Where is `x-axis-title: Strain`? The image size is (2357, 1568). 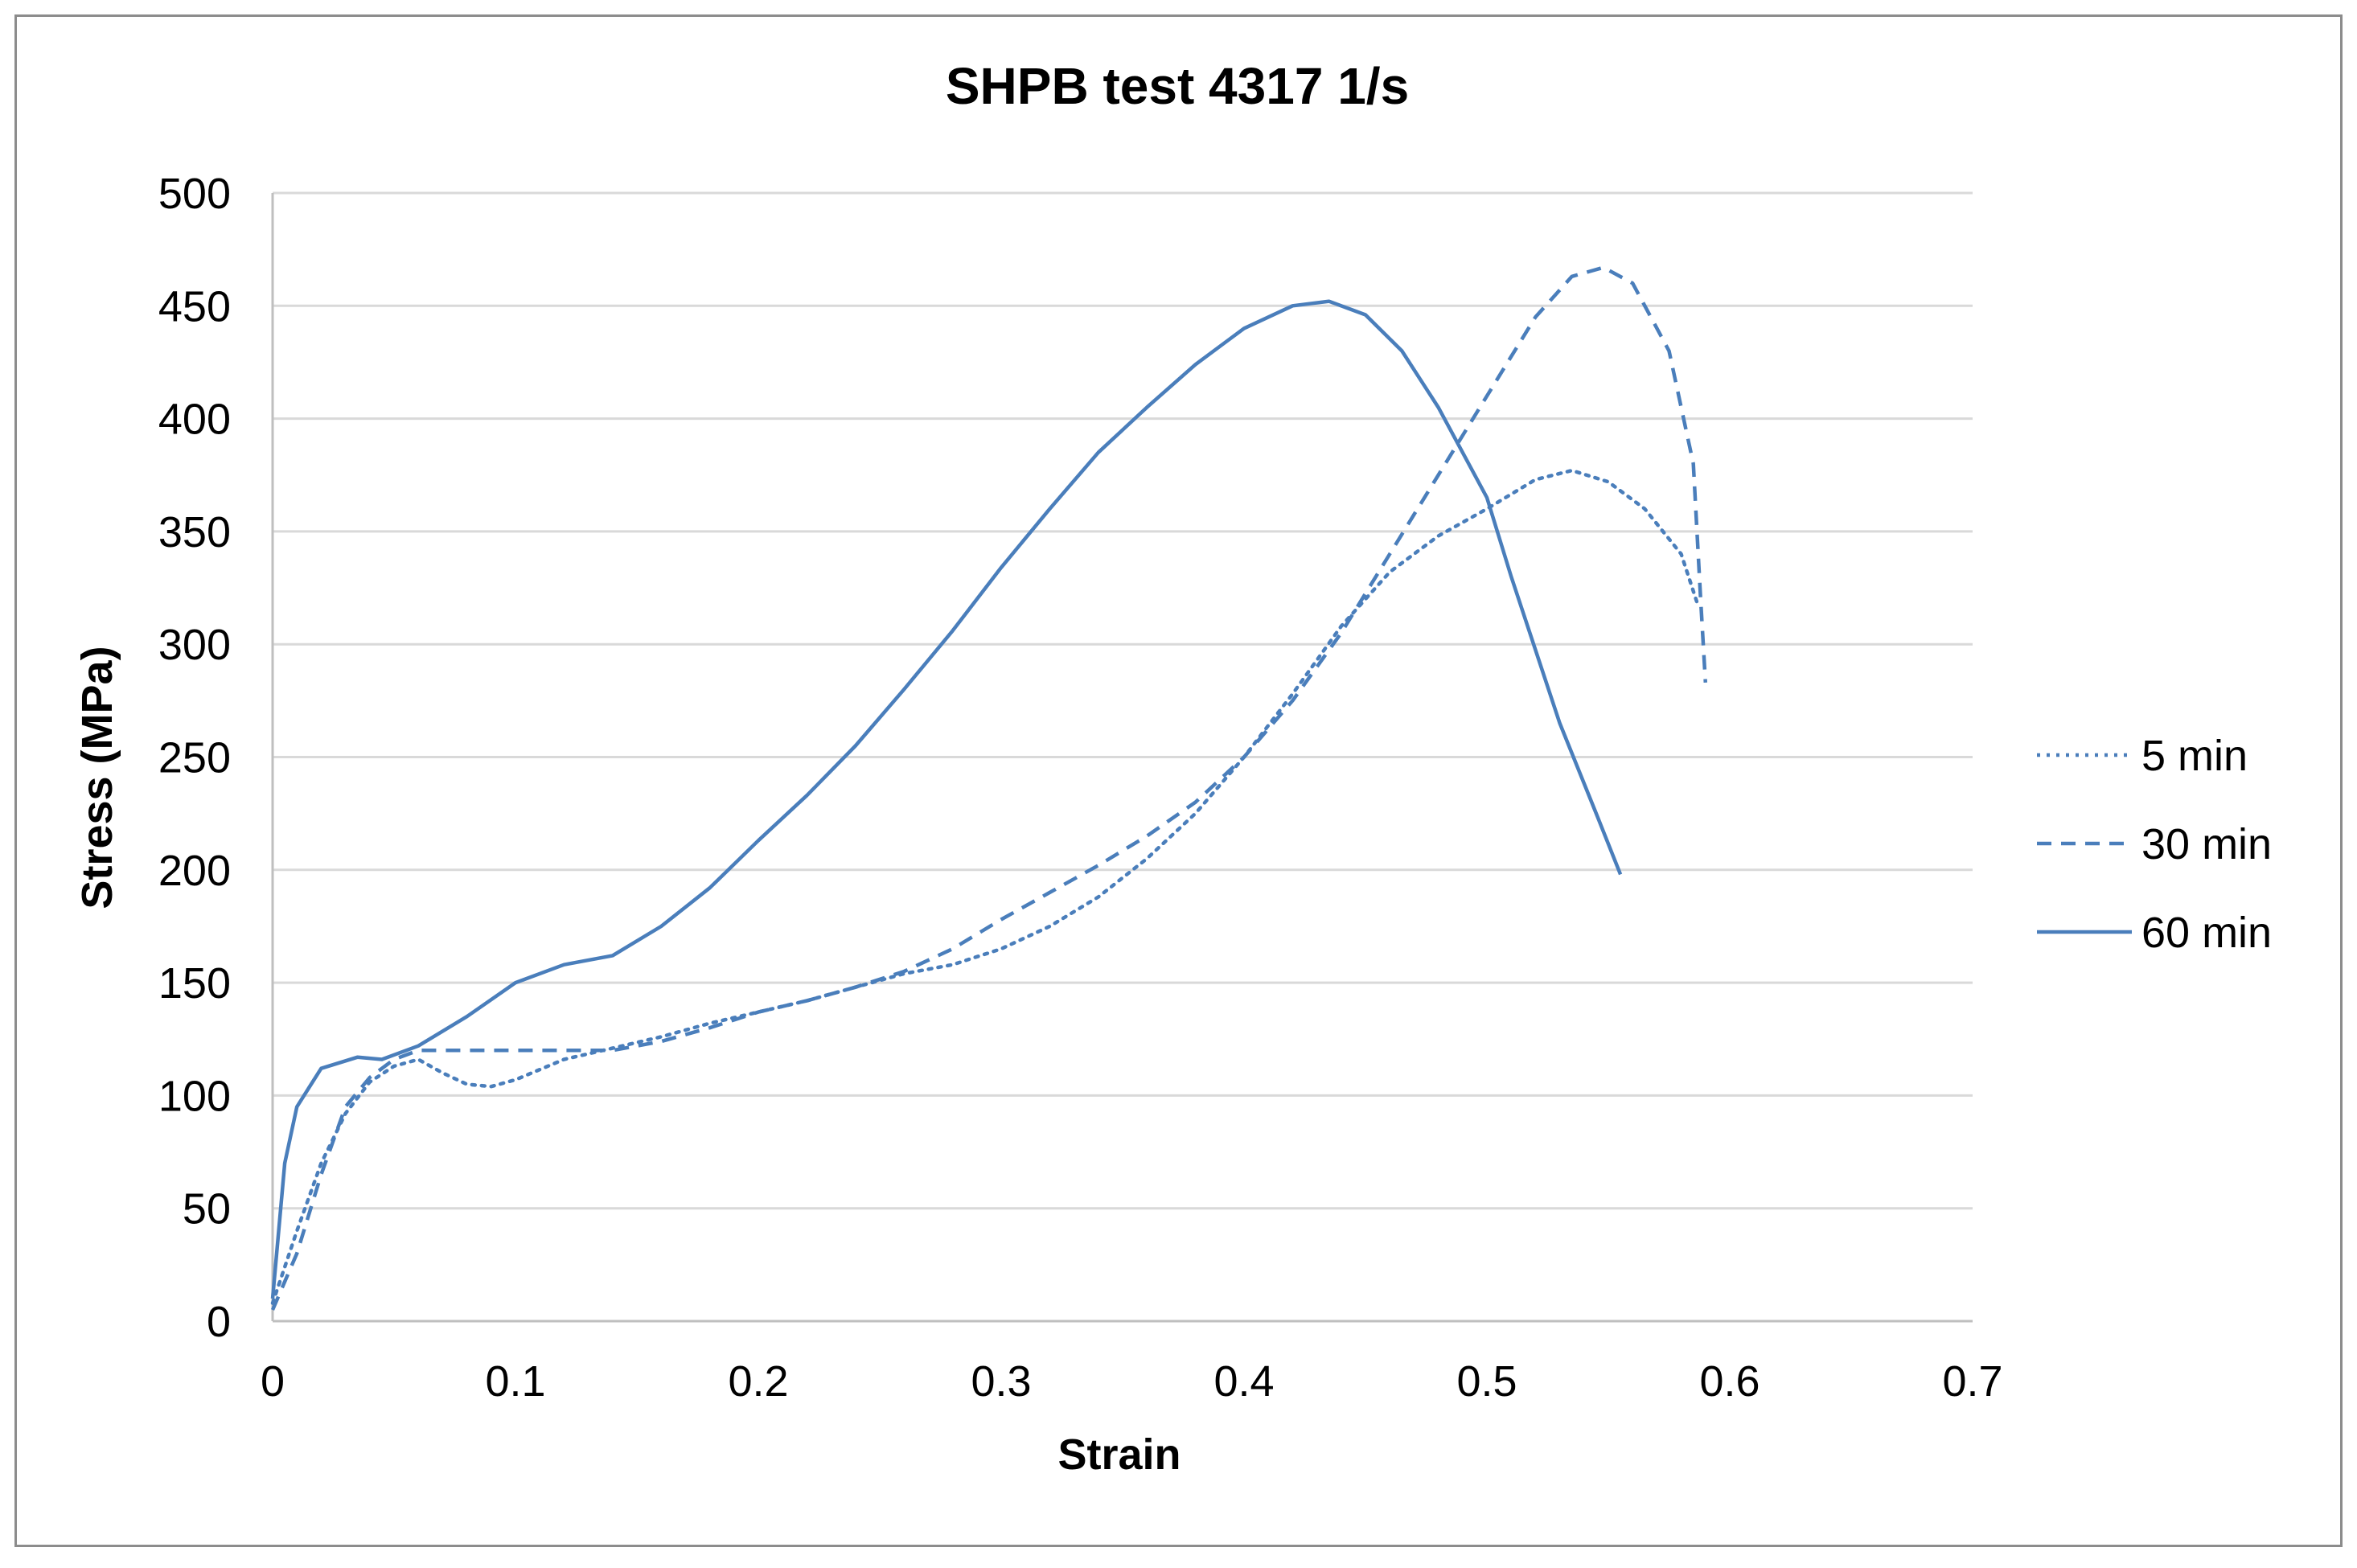
x-axis-title: Strain is located at coordinates (1119, 1454).